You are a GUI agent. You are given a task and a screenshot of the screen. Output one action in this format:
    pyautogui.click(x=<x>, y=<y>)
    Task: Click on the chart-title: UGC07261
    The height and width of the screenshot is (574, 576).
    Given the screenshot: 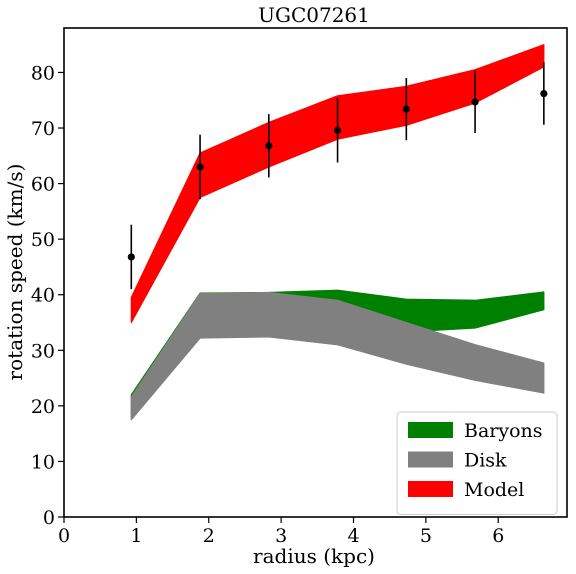 What is the action you would take?
    pyautogui.click(x=314, y=15)
    